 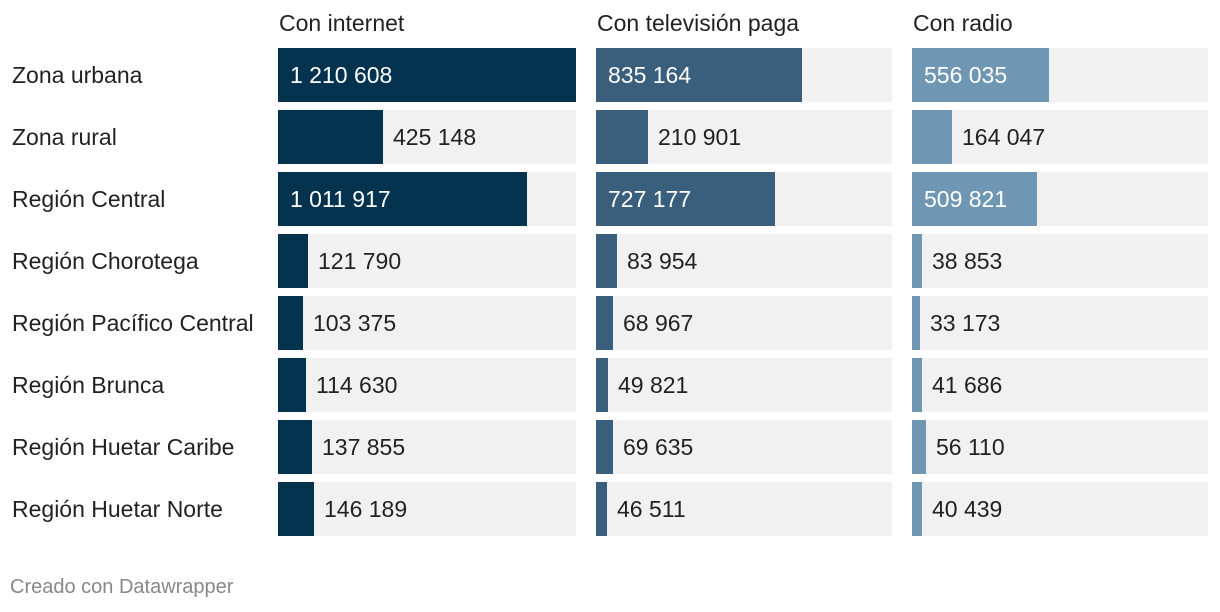 I want to click on bar-cell: 56 110, so click(x=1060, y=447).